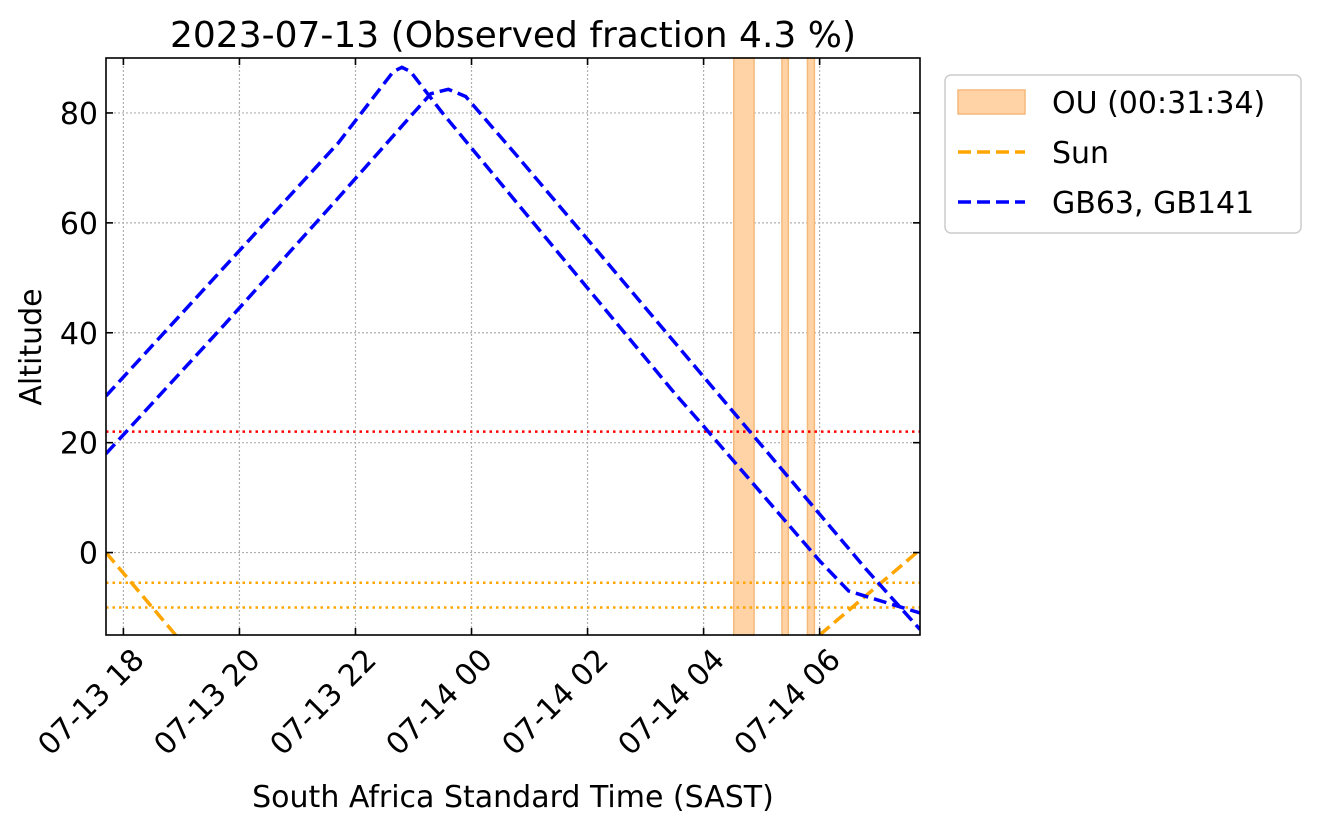 The height and width of the screenshot is (829, 1317). I want to click on x-axis-label: South Africa Standard Time (SAST), so click(513, 797).